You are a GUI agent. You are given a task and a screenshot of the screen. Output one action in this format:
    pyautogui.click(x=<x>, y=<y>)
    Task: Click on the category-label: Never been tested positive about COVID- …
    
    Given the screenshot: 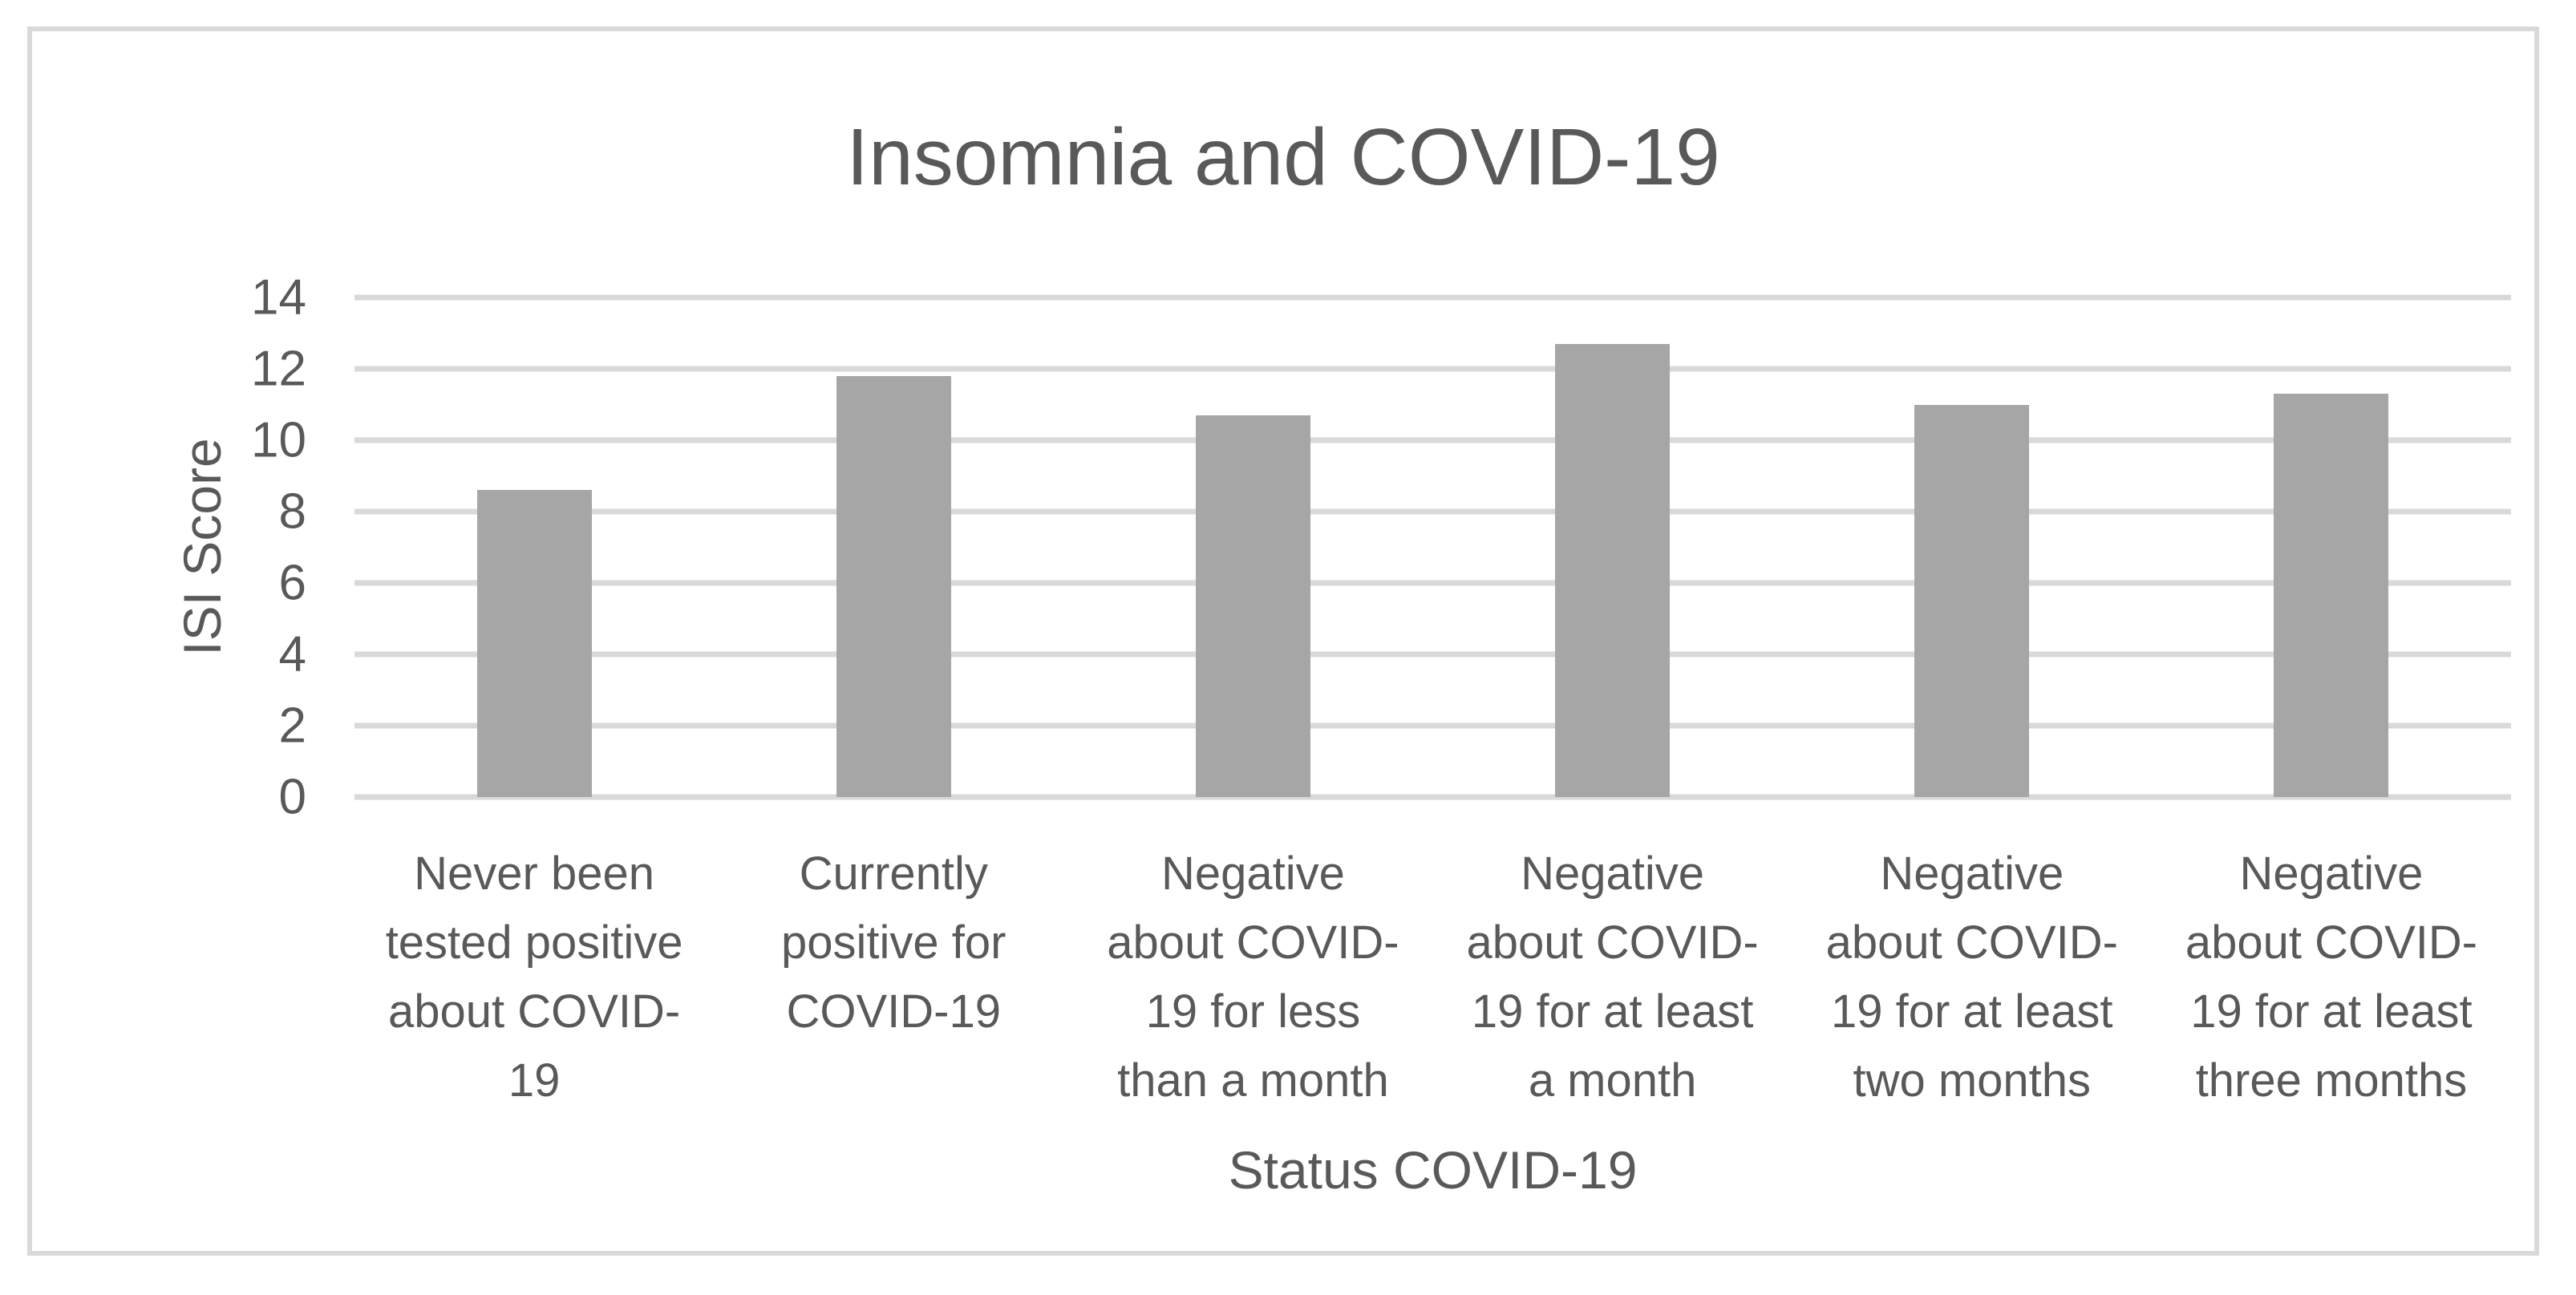 What is the action you would take?
    pyautogui.click(x=534, y=978)
    